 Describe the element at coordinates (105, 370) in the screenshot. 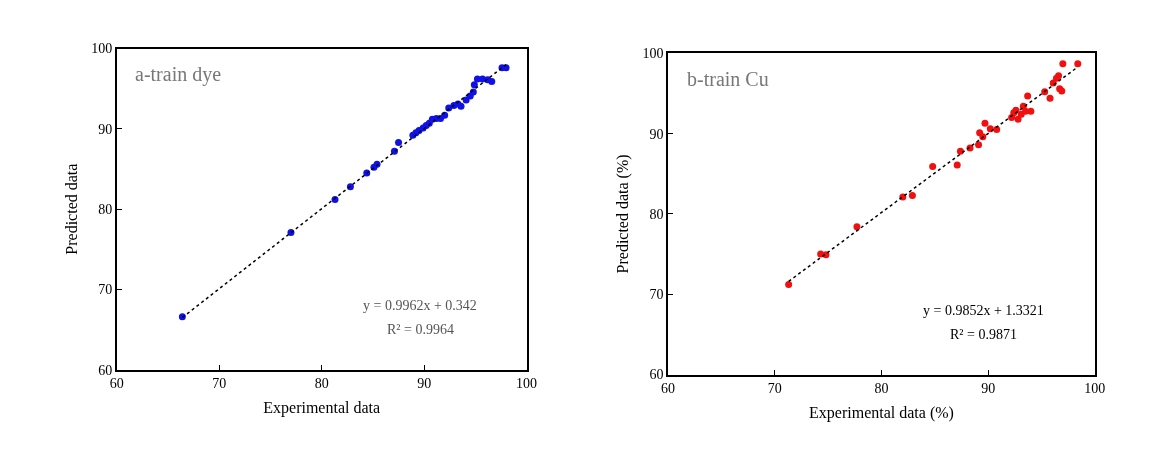

I see `y-tick-label: 60` at that location.